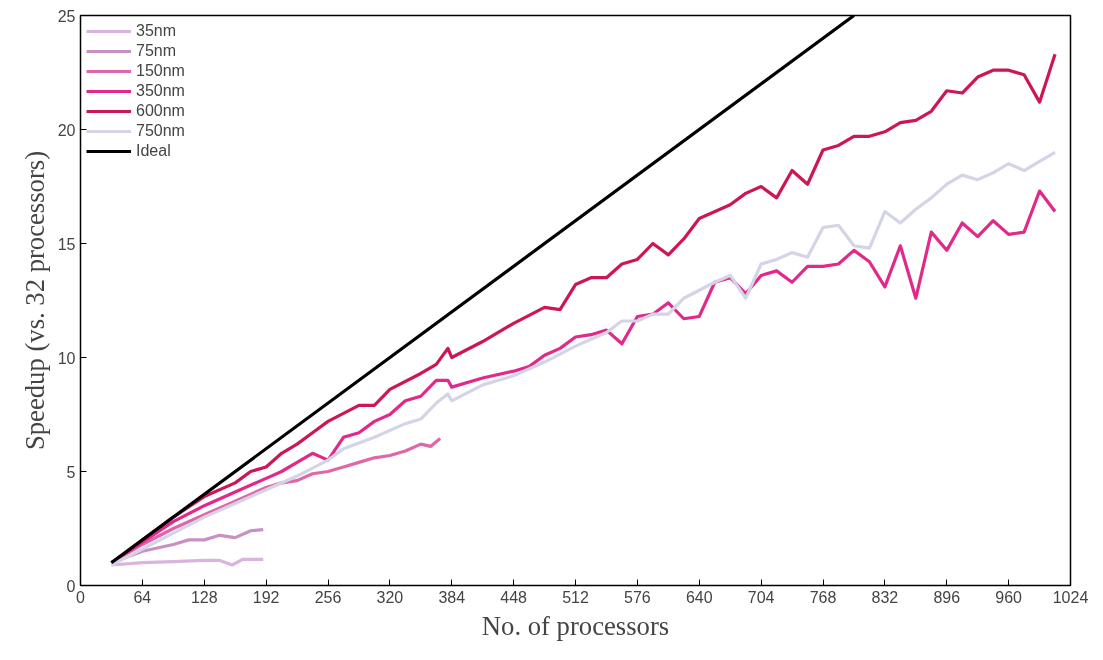  Describe the element at coordinates (156, 51) in the screenshot. I see `legend-label: 75nm` at that location.